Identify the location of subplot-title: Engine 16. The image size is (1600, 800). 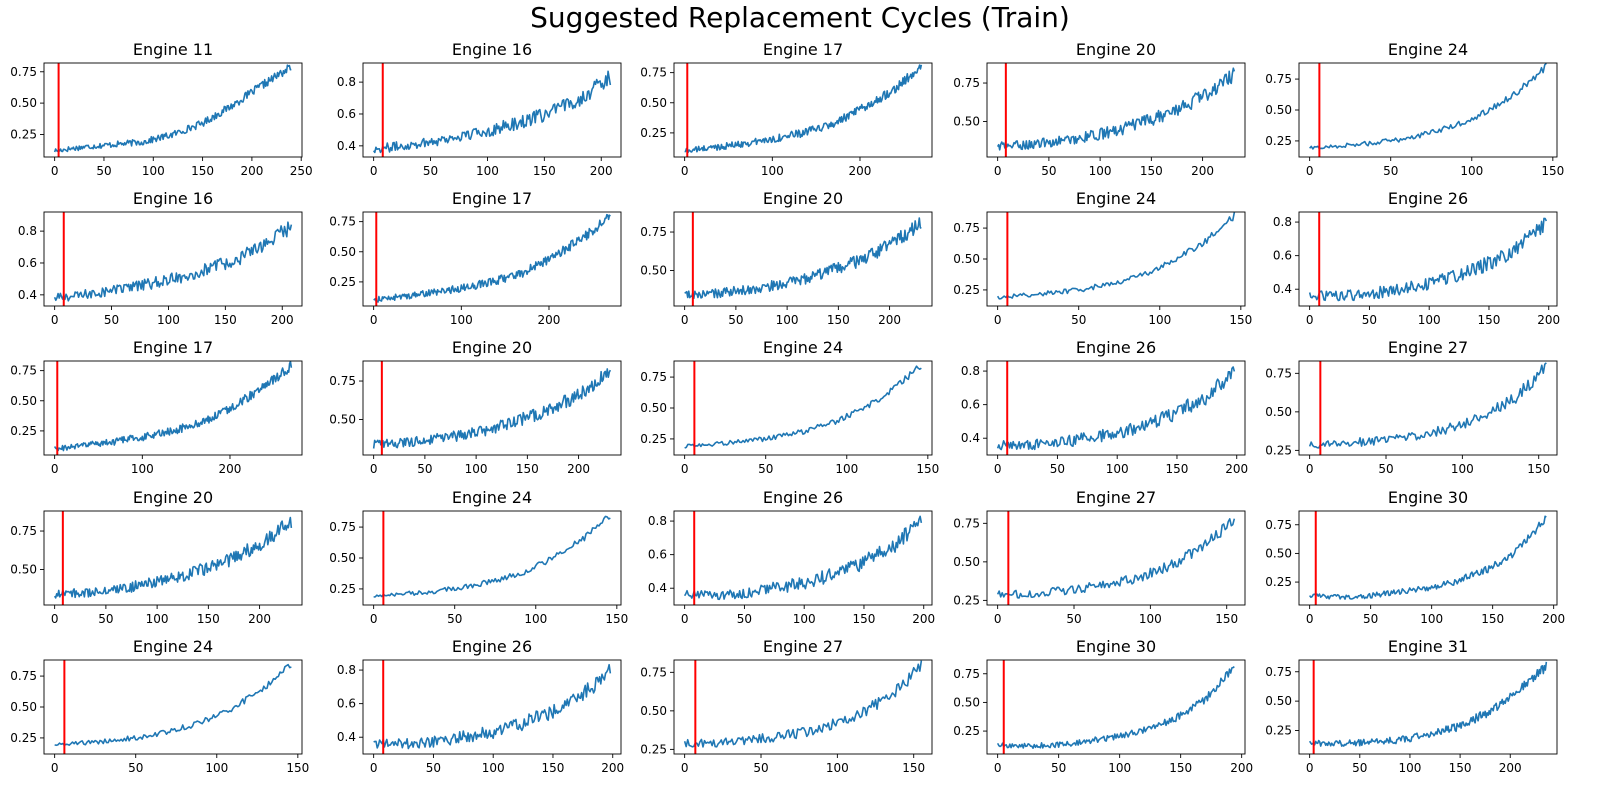
(173, 198).